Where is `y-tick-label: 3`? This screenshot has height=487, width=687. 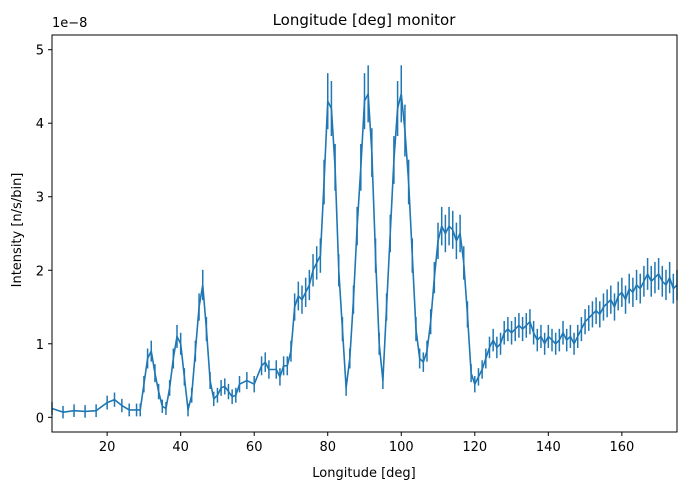
y-tick-label: 3 is located at coordinates (40, 198).